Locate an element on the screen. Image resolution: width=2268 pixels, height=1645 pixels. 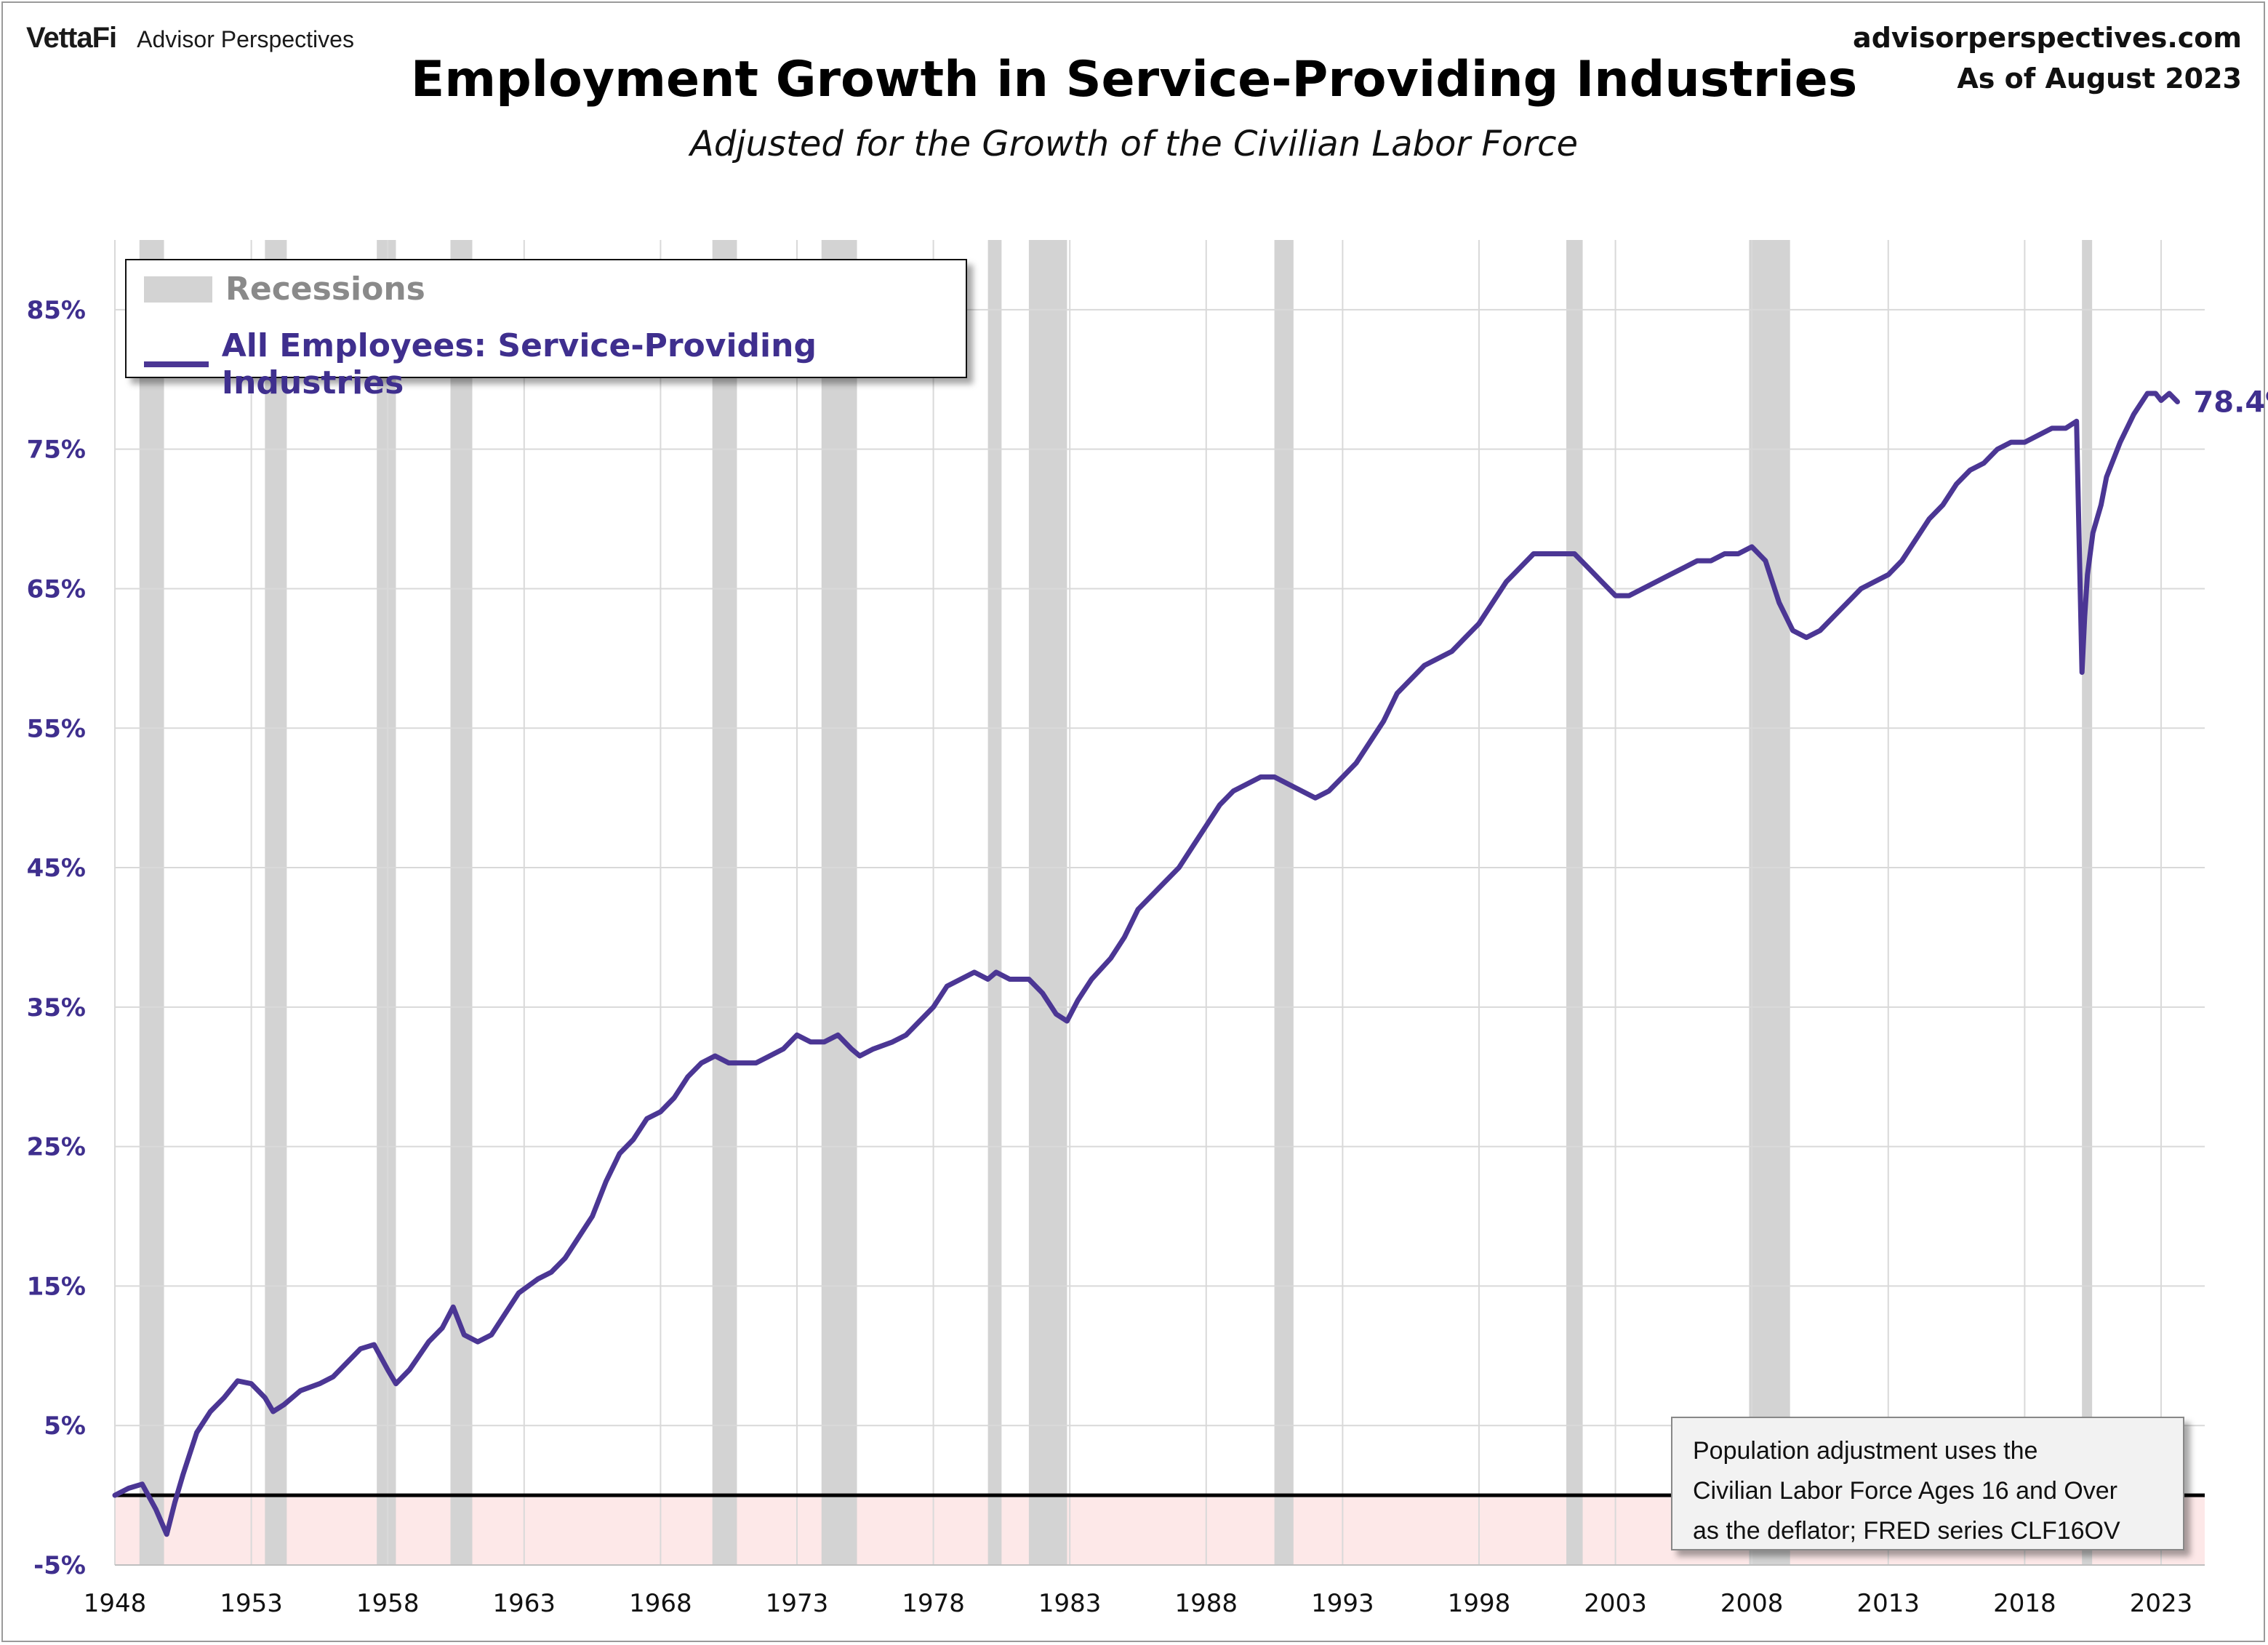
x-tick-label-9: 1993 is located at coordinates (1342, 1603).